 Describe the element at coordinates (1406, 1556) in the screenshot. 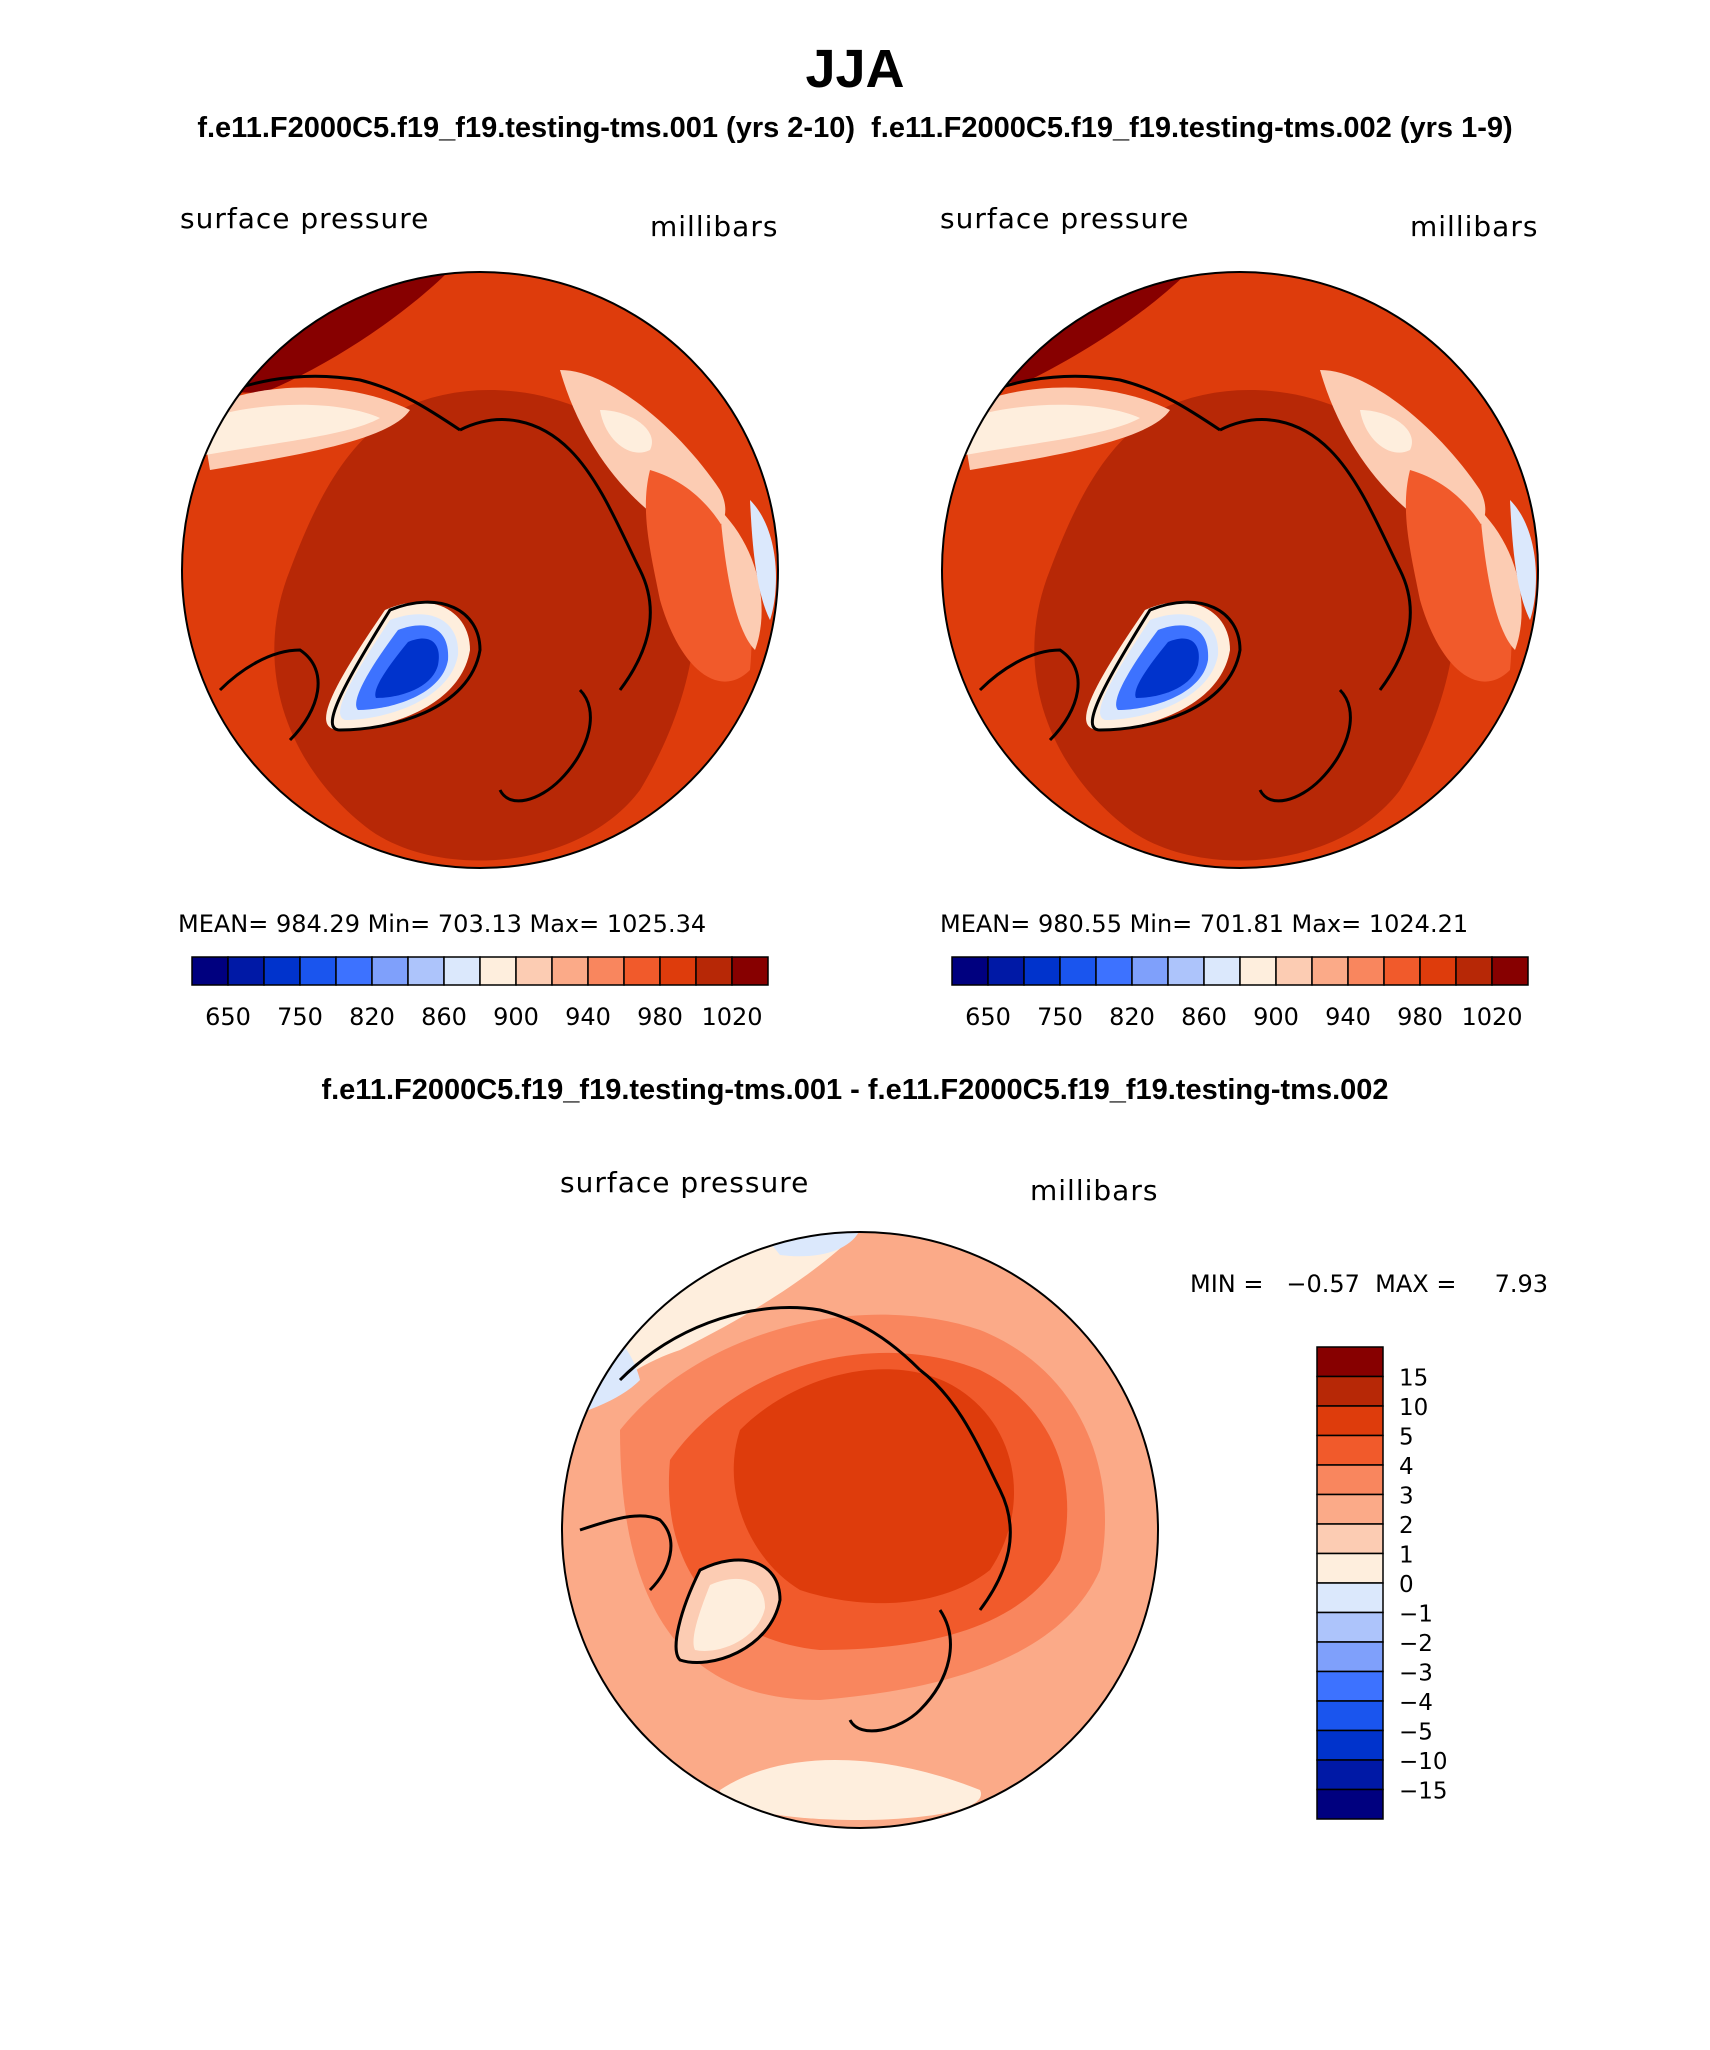

I see `colorbar-tick-label: 1` at that location.